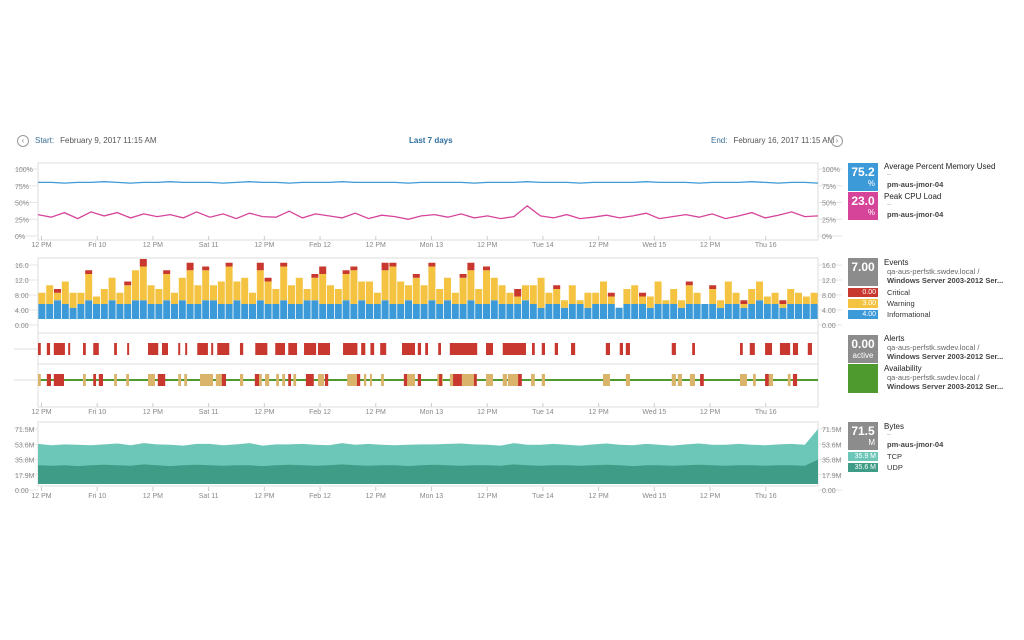 The height and width of the screenshot is (640, 1024). I want to click on events-tick-left: 4.00, so click(22, 311).